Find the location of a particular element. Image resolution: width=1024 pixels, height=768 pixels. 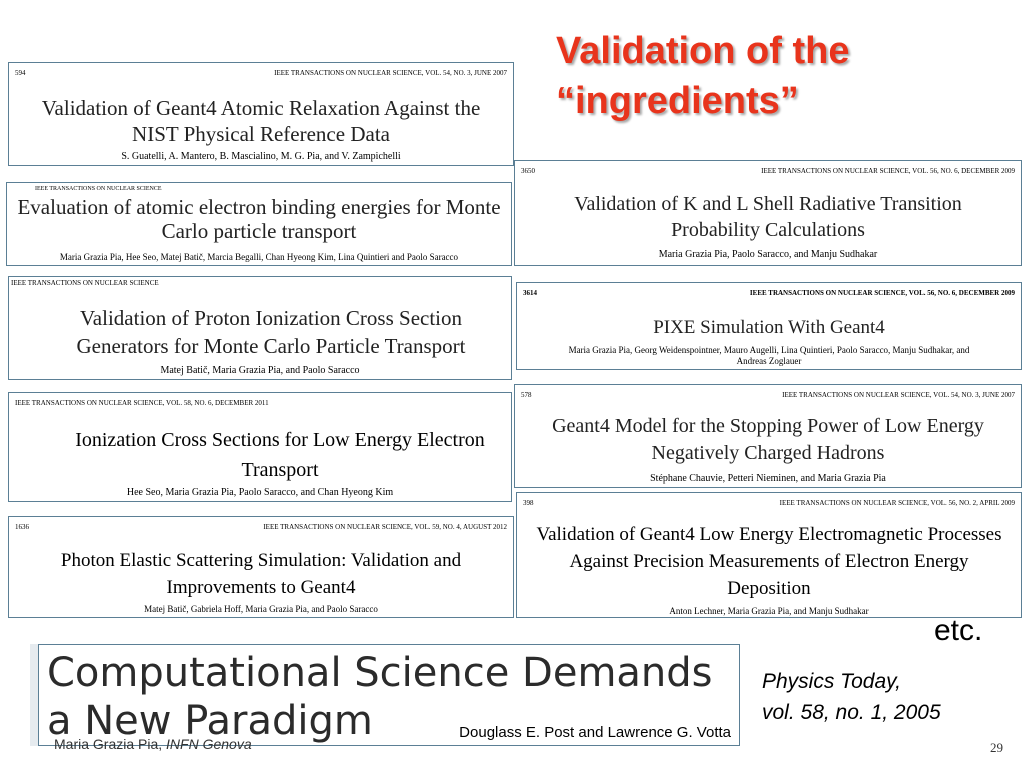

journal-citation: Physics Today, vol. 58, no. 1, 2005 is located at coordinates (851, 697).